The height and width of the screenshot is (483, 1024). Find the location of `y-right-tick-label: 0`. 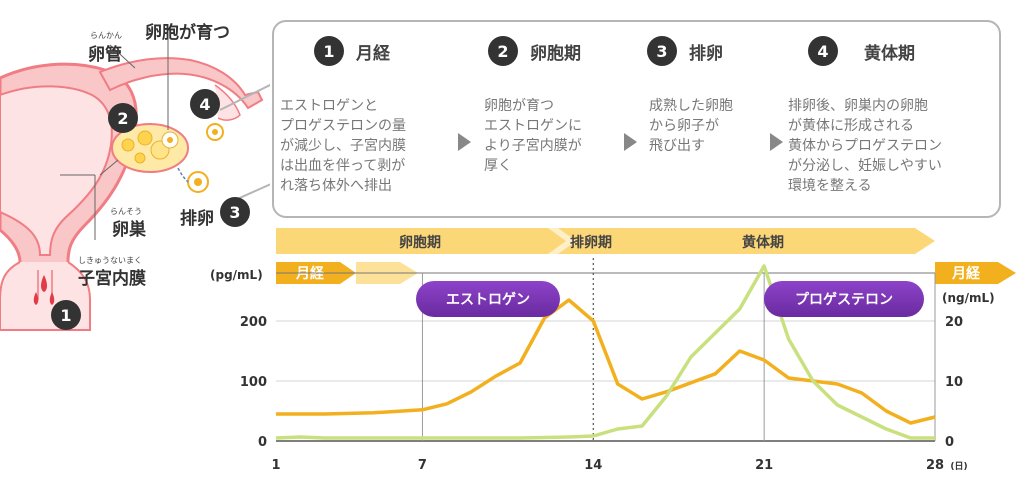

y-right-tick-label: 0 is located at coordinates (949, 442).